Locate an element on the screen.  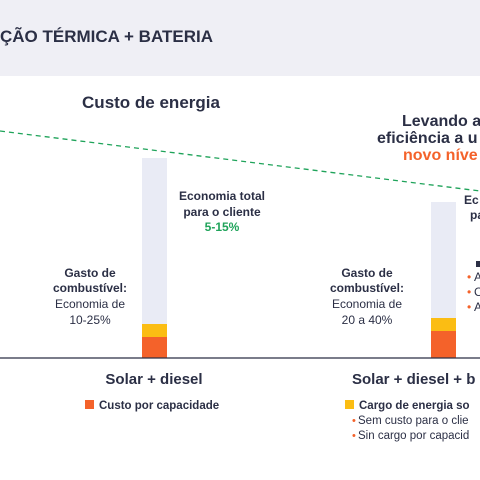
category-label: Solar + diesel is located at coordinates (153, 379).